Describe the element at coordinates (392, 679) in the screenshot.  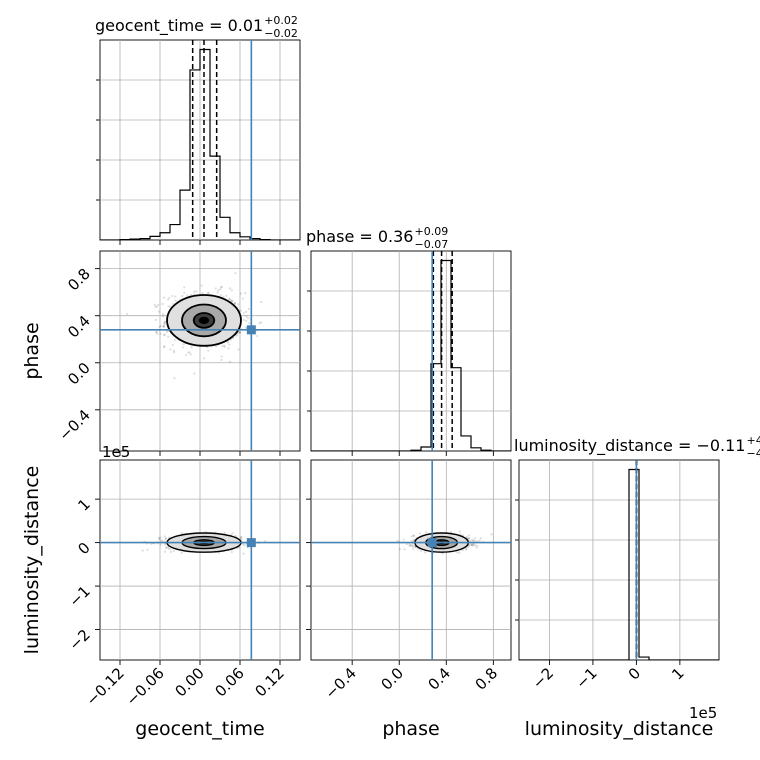
I see `xtick-label: 0.0` at that location.